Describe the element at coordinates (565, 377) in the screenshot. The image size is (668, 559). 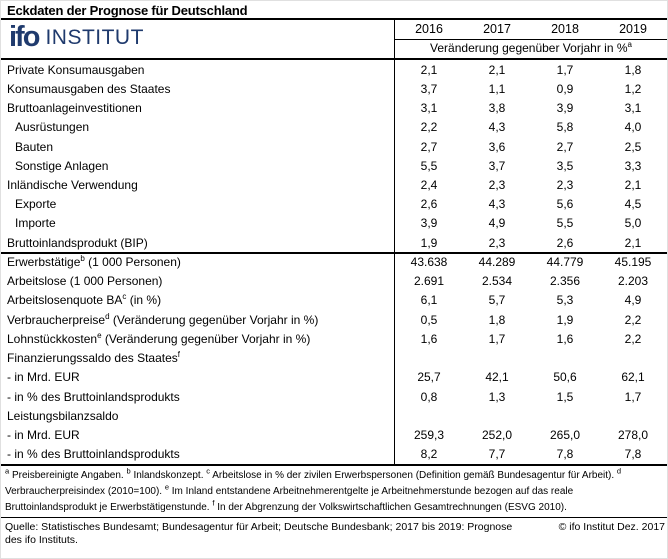
I see `cell-value: 50,6` at that location.